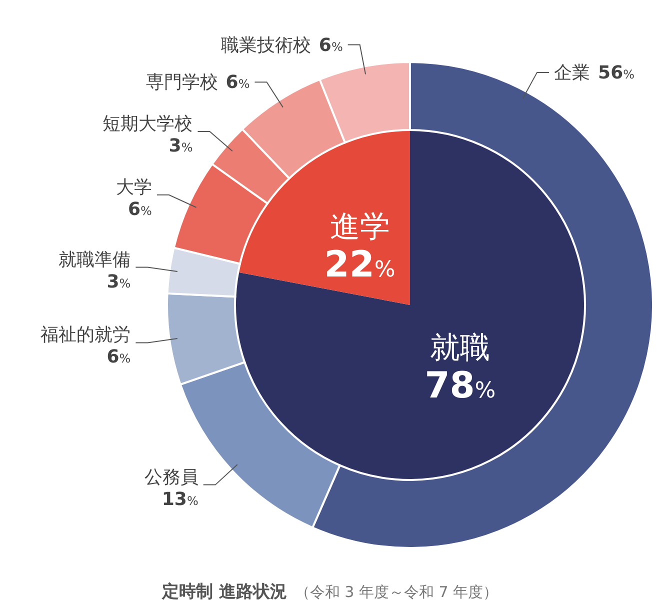 The width and height of the screenshot is (660, 612). Describe the element at coordinates (134, 187) in the screenshot. I see `slice-label: 大学` at that location.